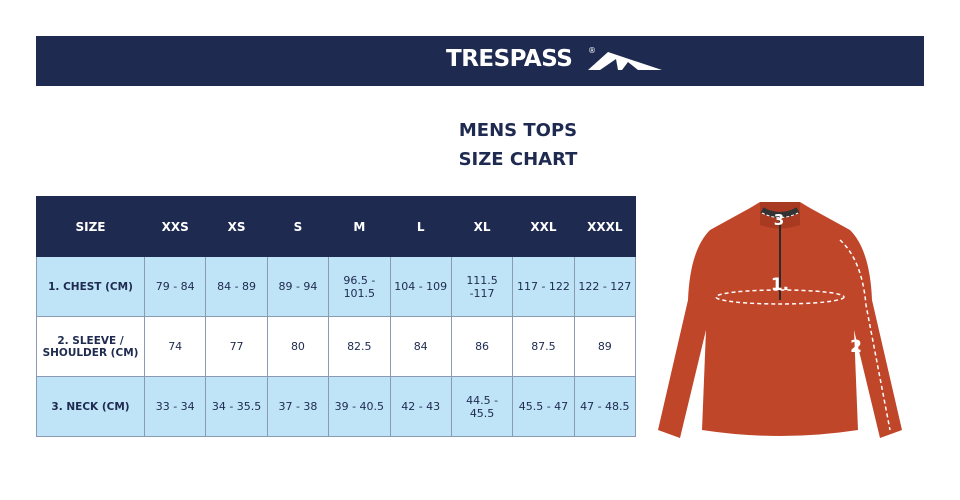  I want to click on cell: 111.5 -117, so click(482, 286).